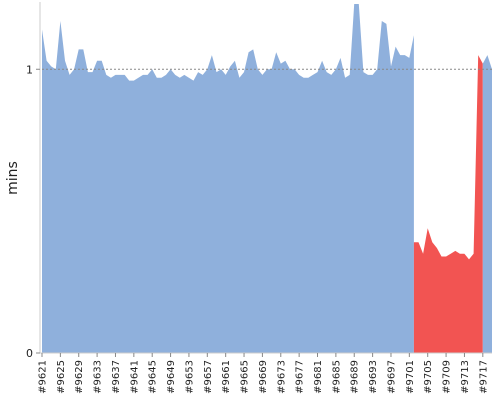 Image resolution: width=500 pixels, height=404 pixels. What do you see at coordinates (465, 377) in the screenshot?
I see `x-tick-label: #9713` at bounding box center [465, 377].